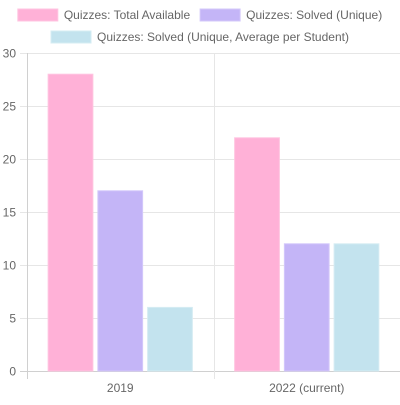  I want to click on y-tick-label: 15, so click(10, 213).